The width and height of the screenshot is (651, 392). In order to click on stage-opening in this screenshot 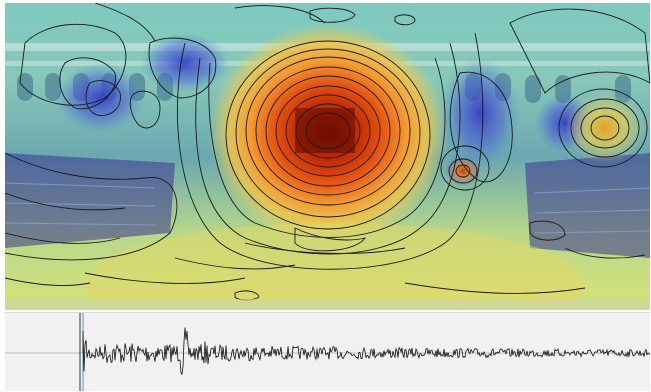, I will do `click(325, 130)`.